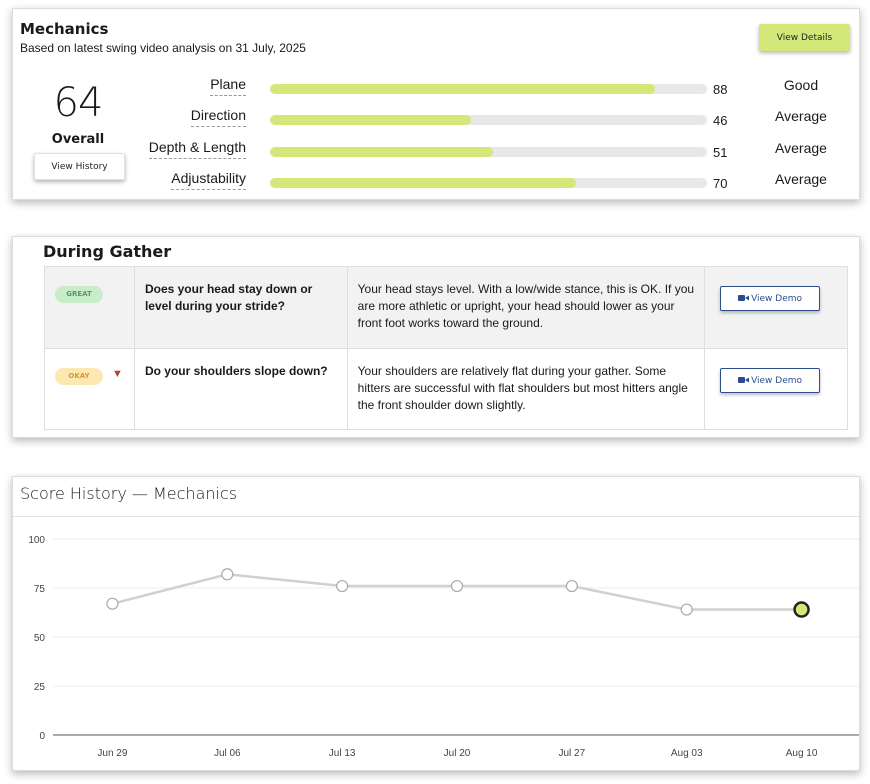 This screenshot has width=870, height=784. Describe the element at coordinates (89, 389) in the screenshot. I see `status-cell: OKAY ▼` at that location.